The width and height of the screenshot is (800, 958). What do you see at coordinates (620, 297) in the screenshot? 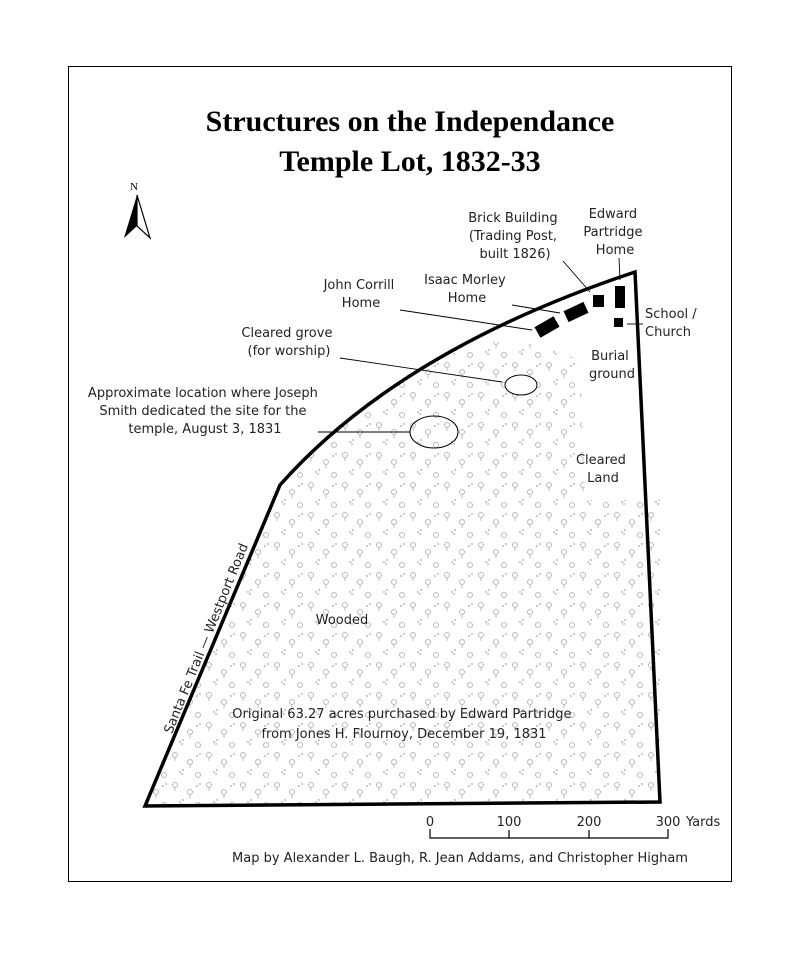
I see `edward-partridge-home` at bounding box center [620, 297].